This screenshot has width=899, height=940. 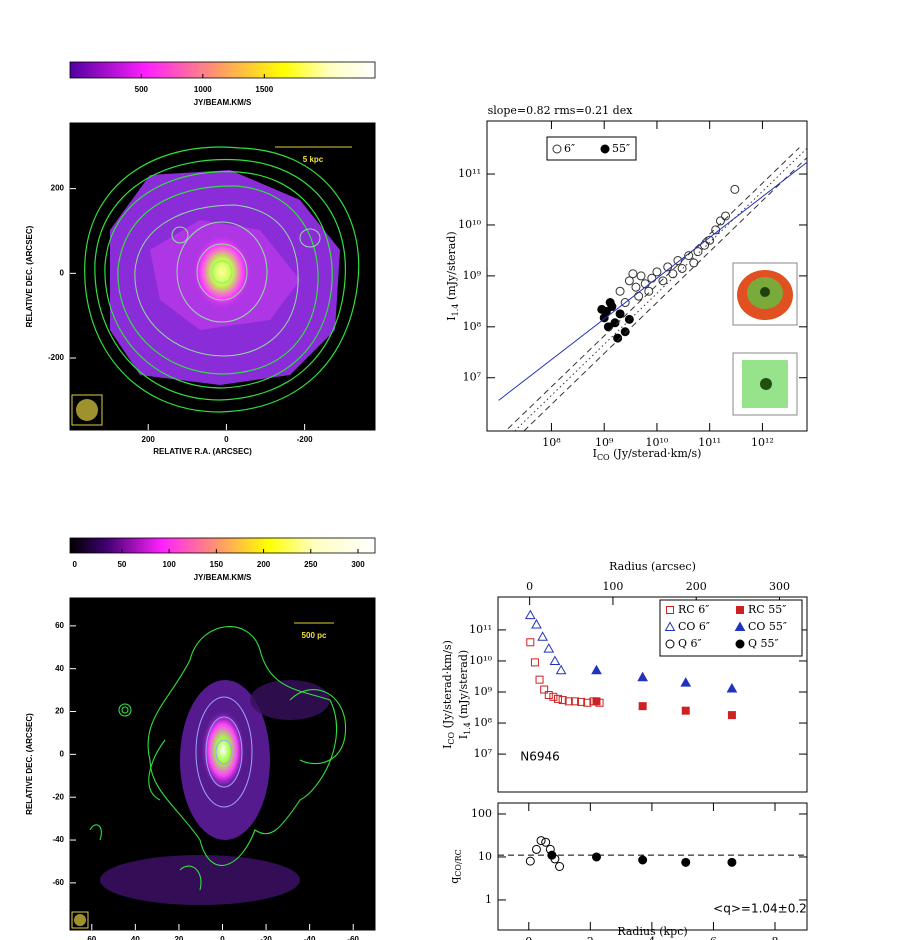 What do you see at coordinates (58, 796) in the screenshot?
I see `y-tick-label: -20` at bounding box center [58, 796].